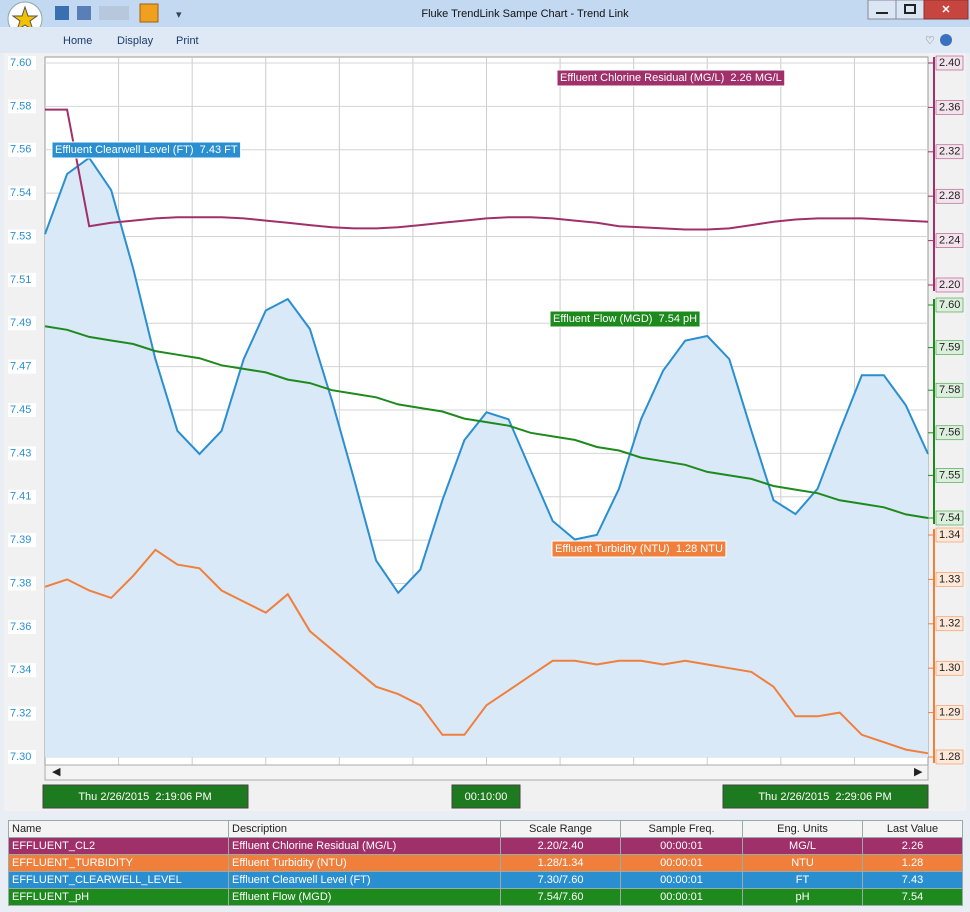 The width and height of the screenshot is (970, 912). I want to click on y-tick-label: 7.41, so click(20, 497).